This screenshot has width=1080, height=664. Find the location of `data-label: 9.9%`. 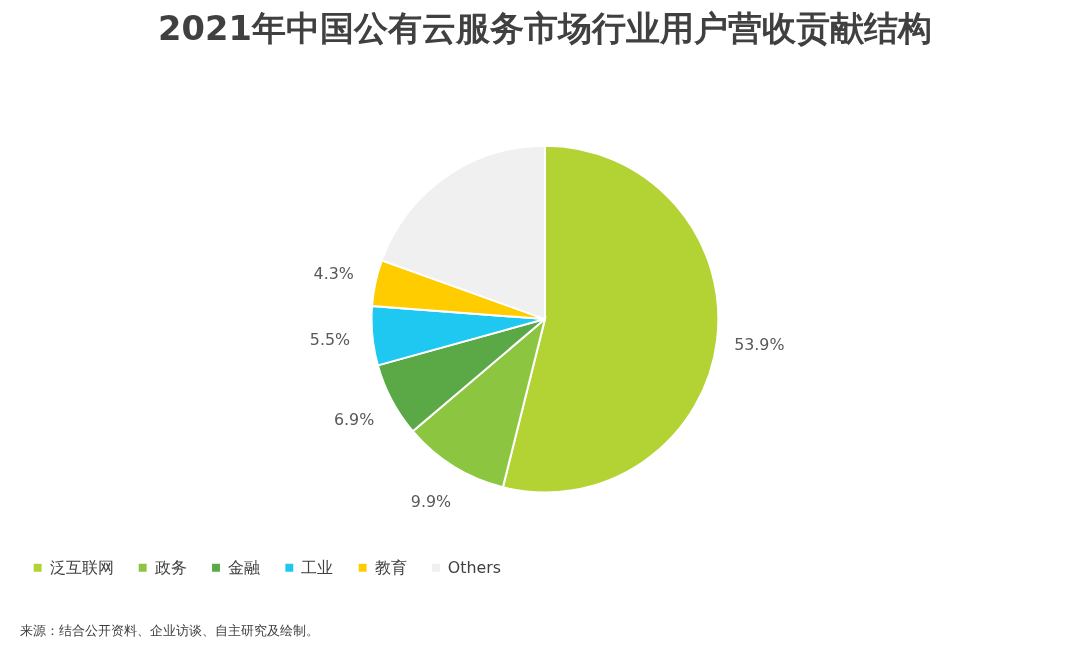

data-label: 9.9% is located at coordinates (431, 502).